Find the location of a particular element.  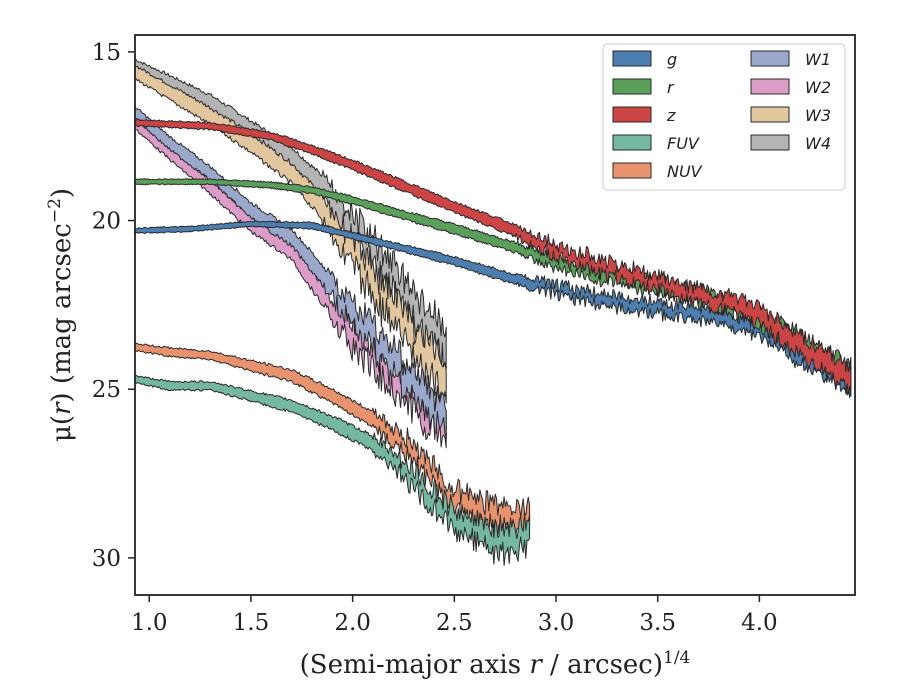

band-nuv is located at coordinates (332, 441).